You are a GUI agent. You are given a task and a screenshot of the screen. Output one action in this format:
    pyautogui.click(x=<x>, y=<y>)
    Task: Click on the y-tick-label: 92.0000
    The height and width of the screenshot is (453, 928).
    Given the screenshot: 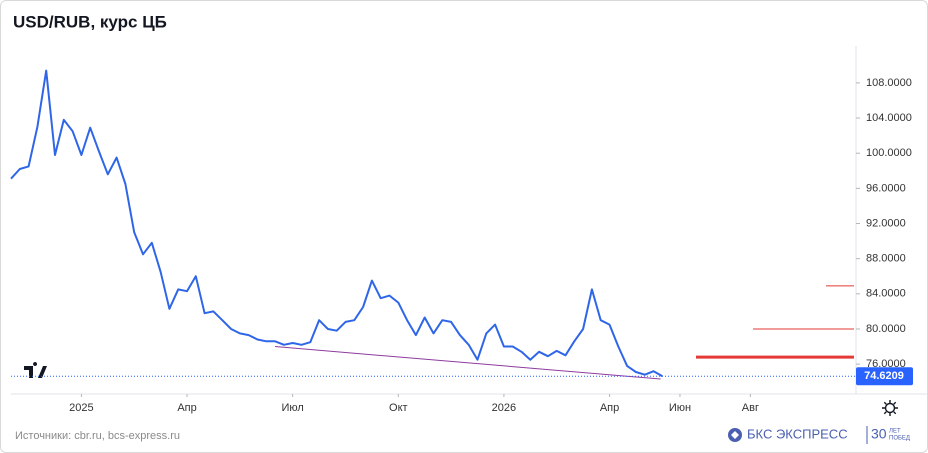 What is the action you would take?
    pyautogui.click(x=886, y=223)
    